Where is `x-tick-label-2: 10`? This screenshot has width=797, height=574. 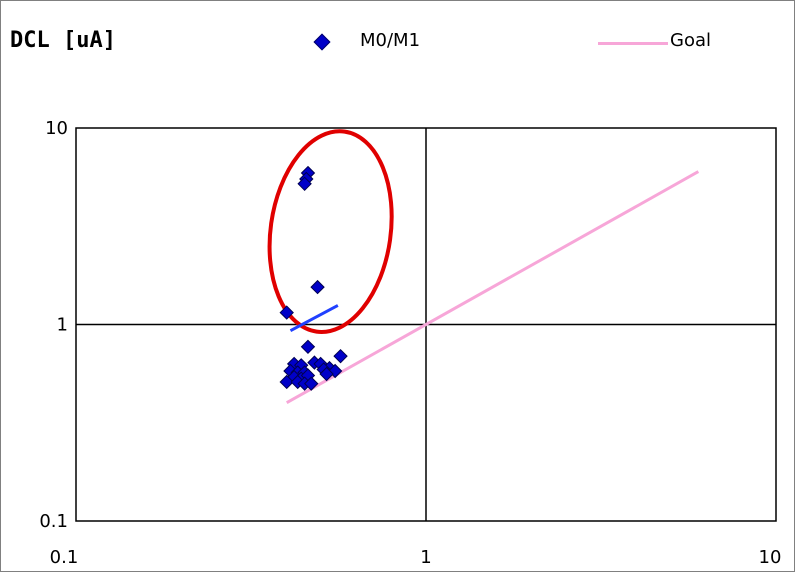 x-tick-label-2: 10 is located at coordinates (770, 557).